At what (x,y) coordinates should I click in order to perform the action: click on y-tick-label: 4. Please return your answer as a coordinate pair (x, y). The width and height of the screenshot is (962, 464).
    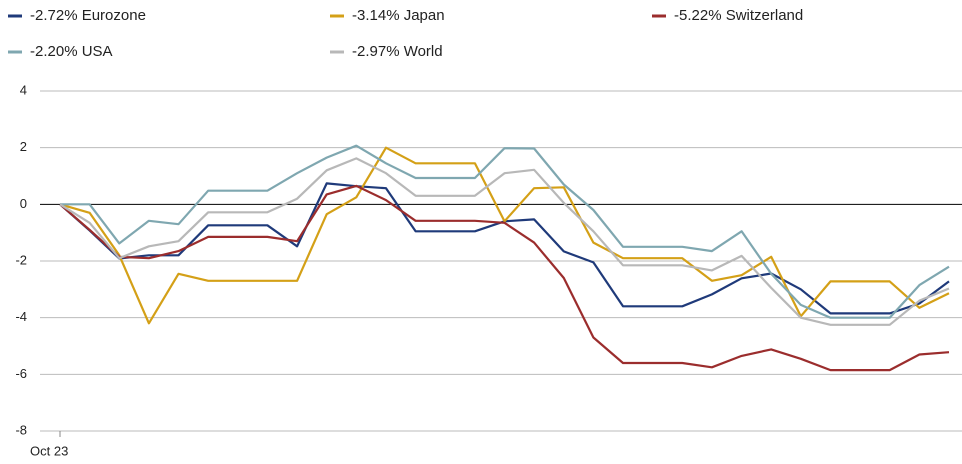
    Looking at the image, I should click on (23, 89).